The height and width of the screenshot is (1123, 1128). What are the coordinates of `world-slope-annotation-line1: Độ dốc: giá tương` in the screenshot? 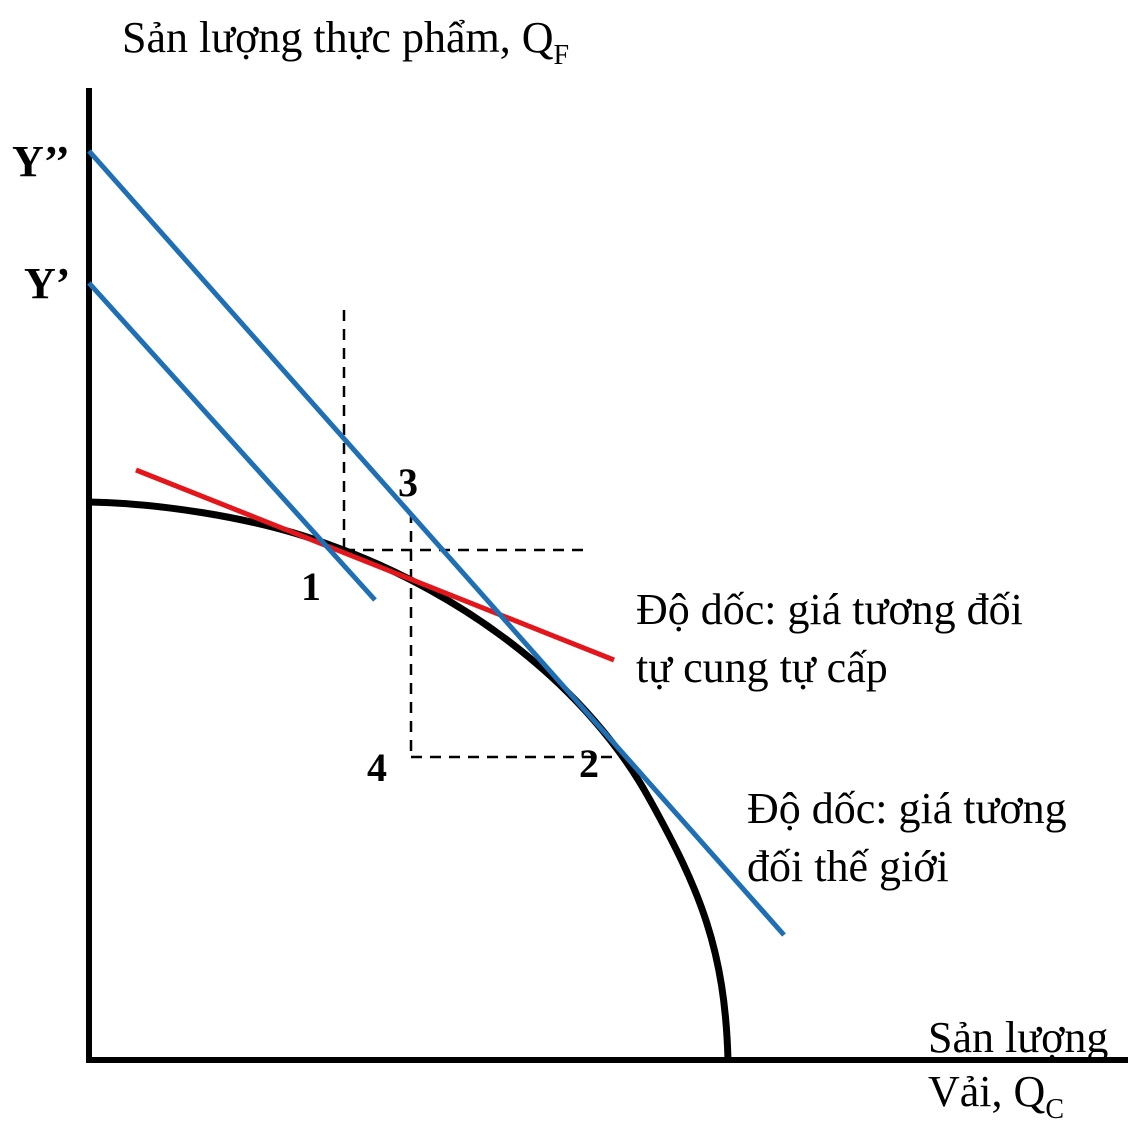 It's located at (907, 808).